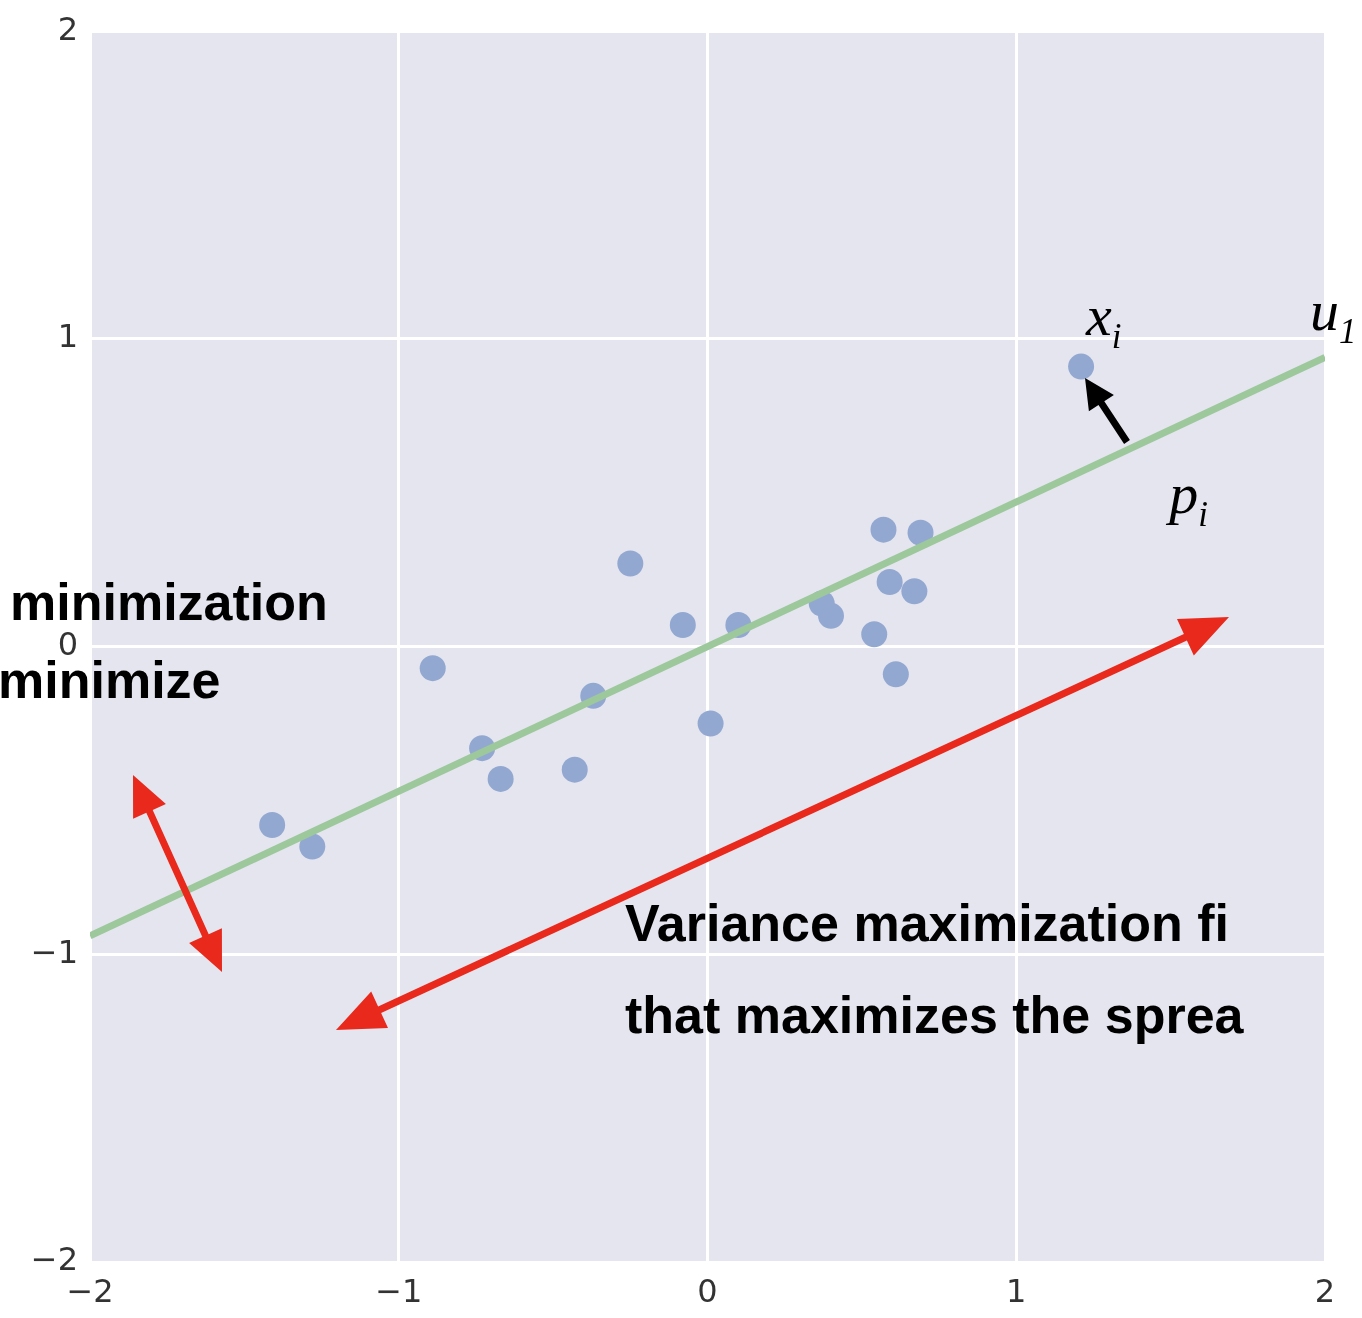 The width and height of the screenshot is (1362, 1318). Describe the element at coordinates (399, 1290) in the screenshot. I see `x-tick-label: −1` at that location.